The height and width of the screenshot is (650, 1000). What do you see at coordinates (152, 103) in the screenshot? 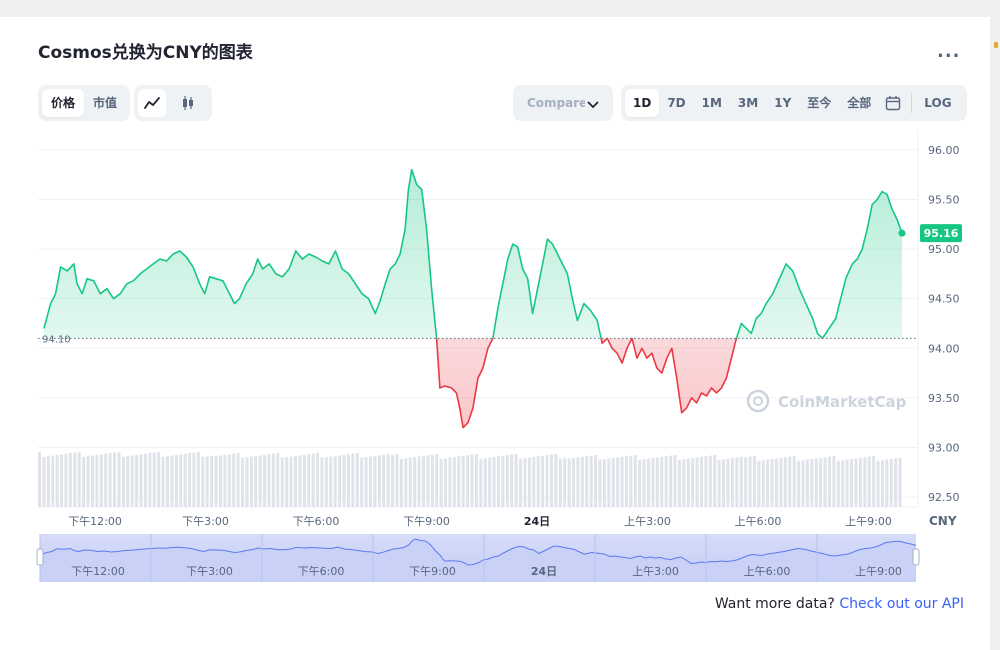
I see `line-chart-icon` at bounding box center [152, 103].